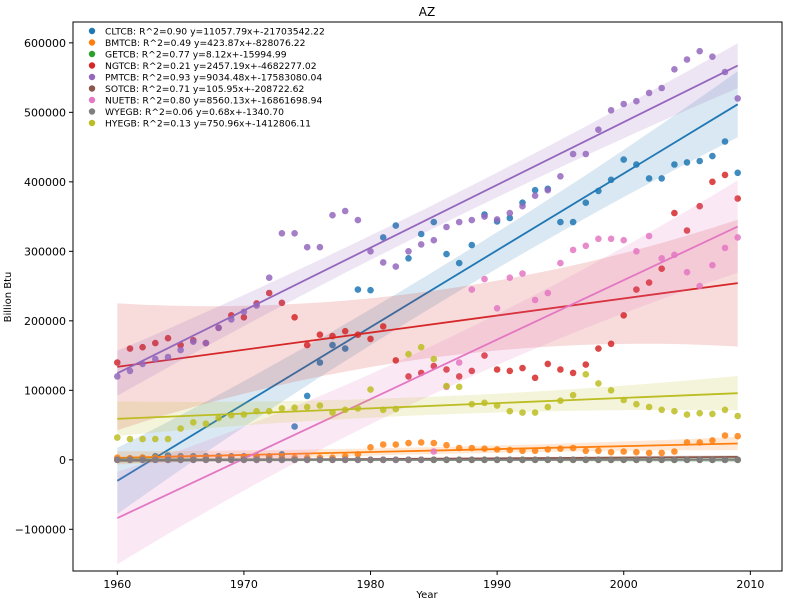 The width and height of the screenshot is (789, 603). Describe the element at coordinates (427, 12) in the screenshot. I see `chart-title: AZ` at that location.